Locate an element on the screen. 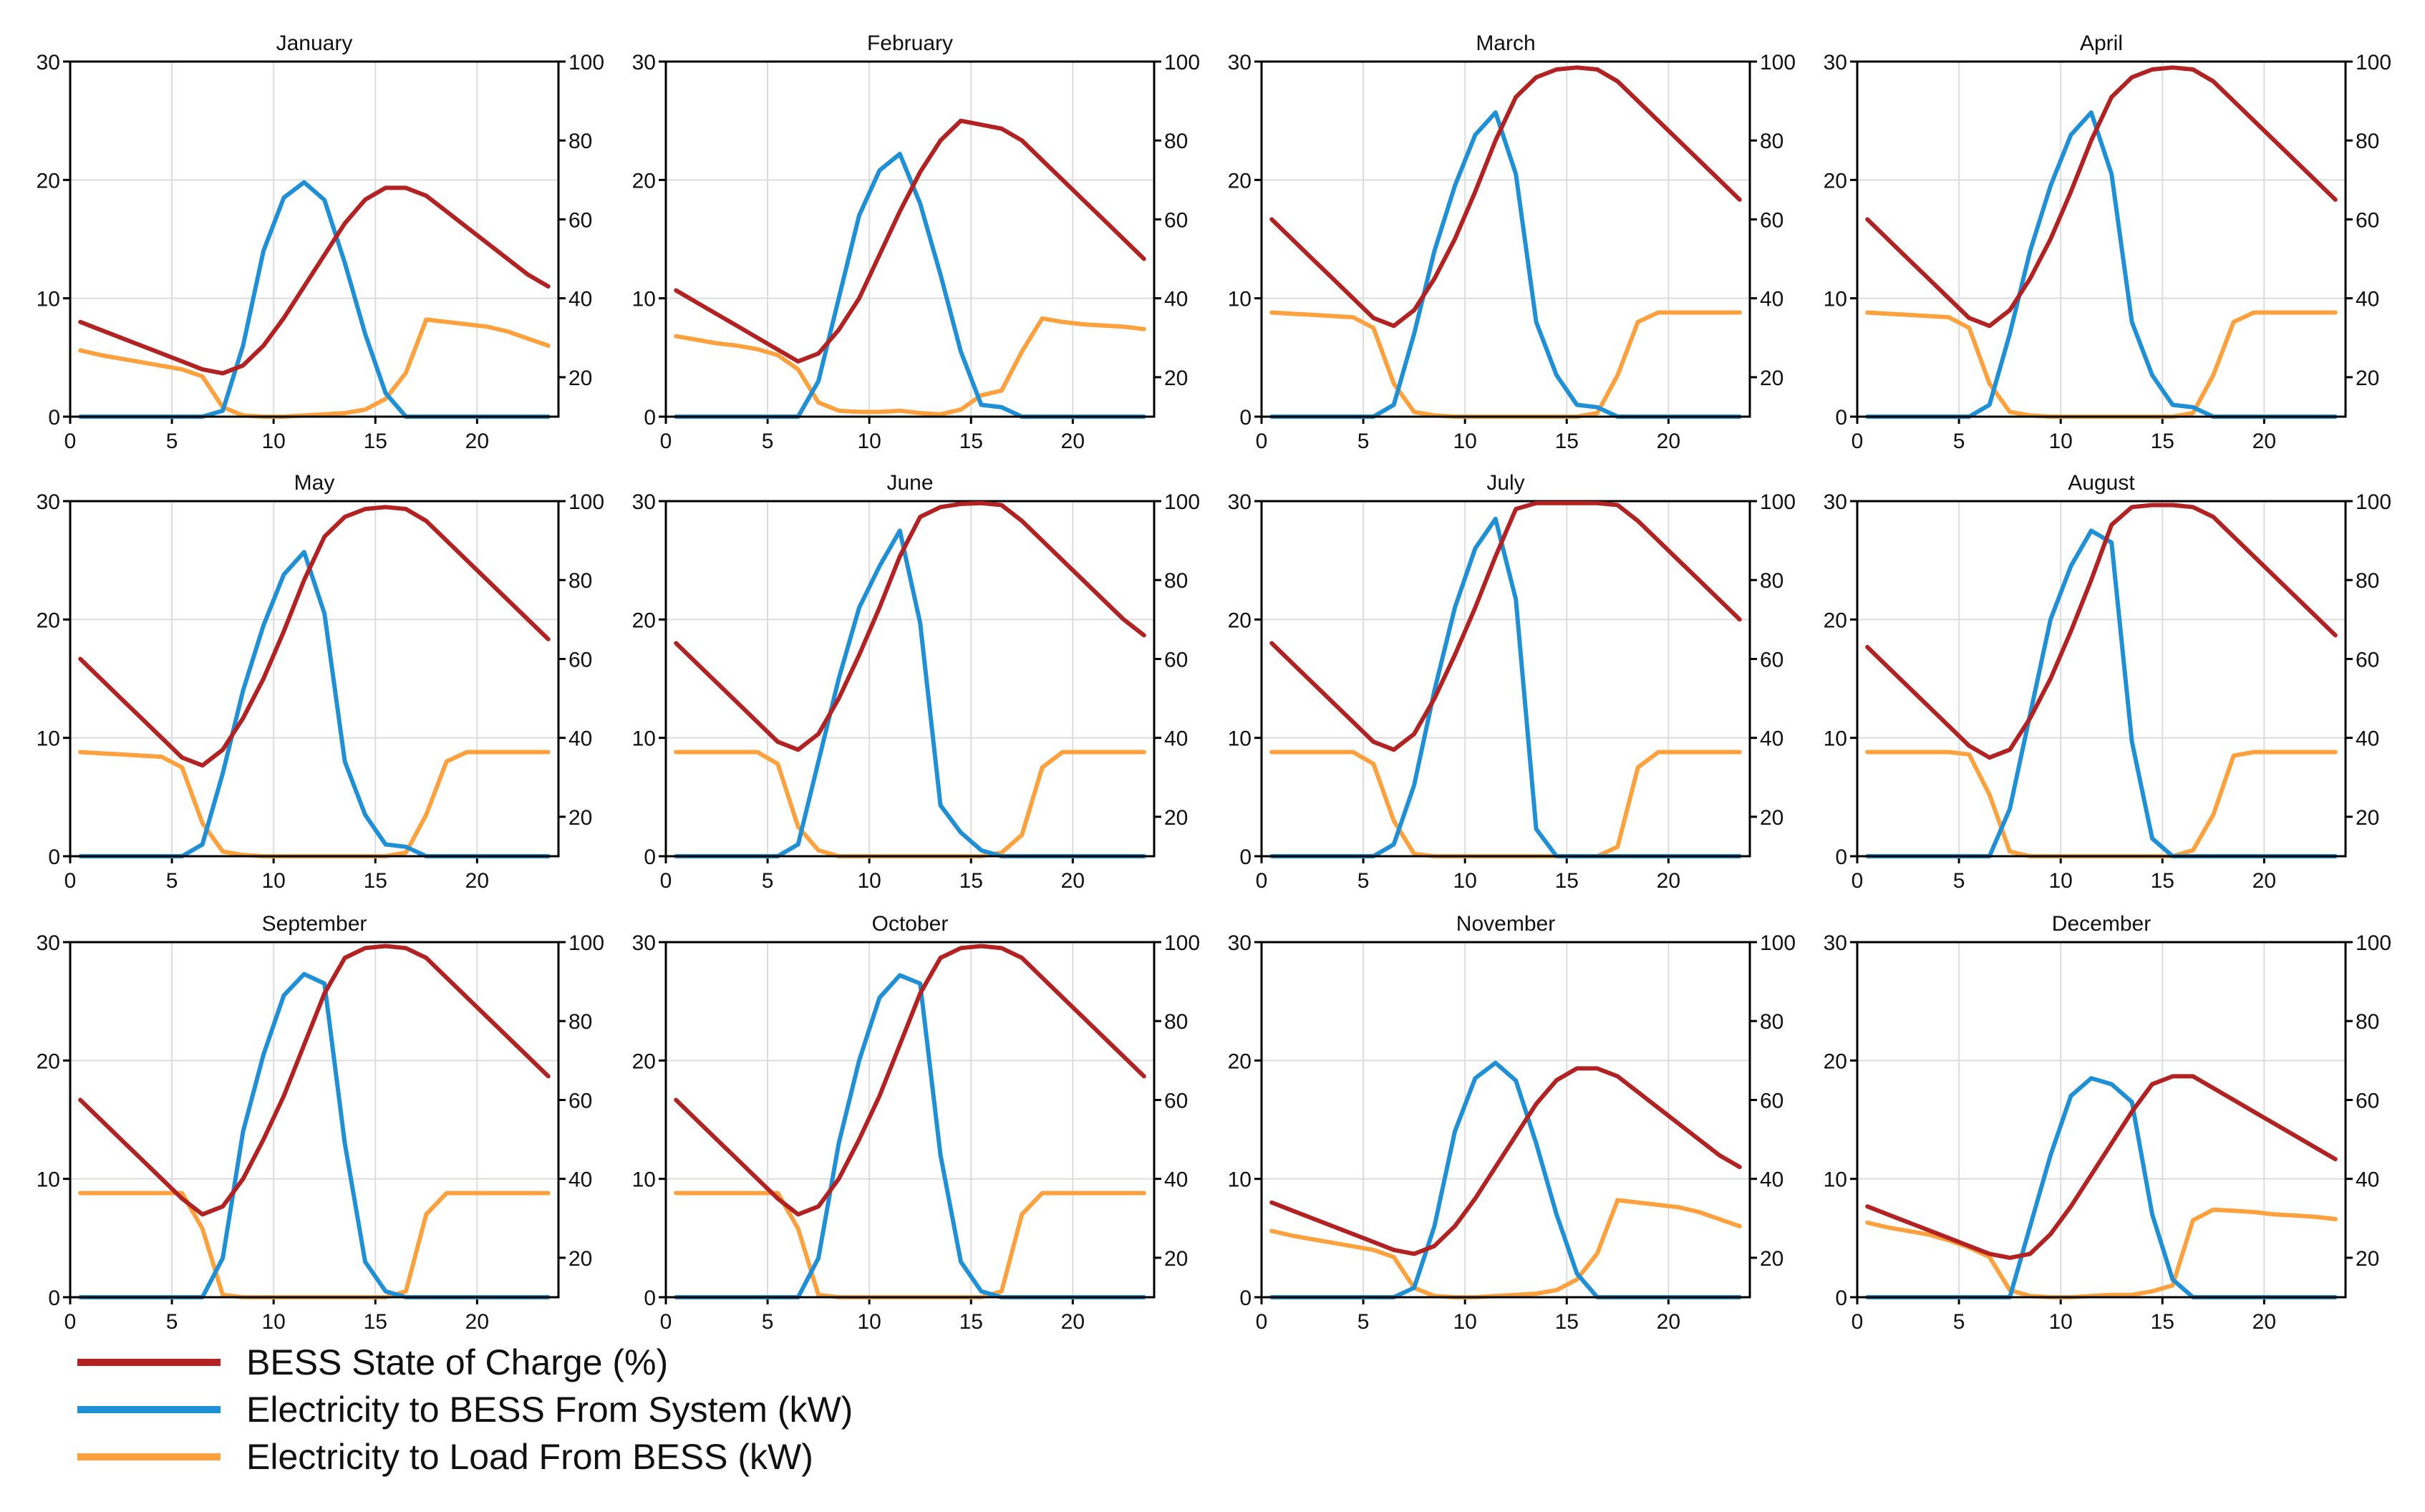  panel-september: September 0 5 10 15 20 0 10 20 30 20 40 60 80 100 is located at coordinates (321, 1123).